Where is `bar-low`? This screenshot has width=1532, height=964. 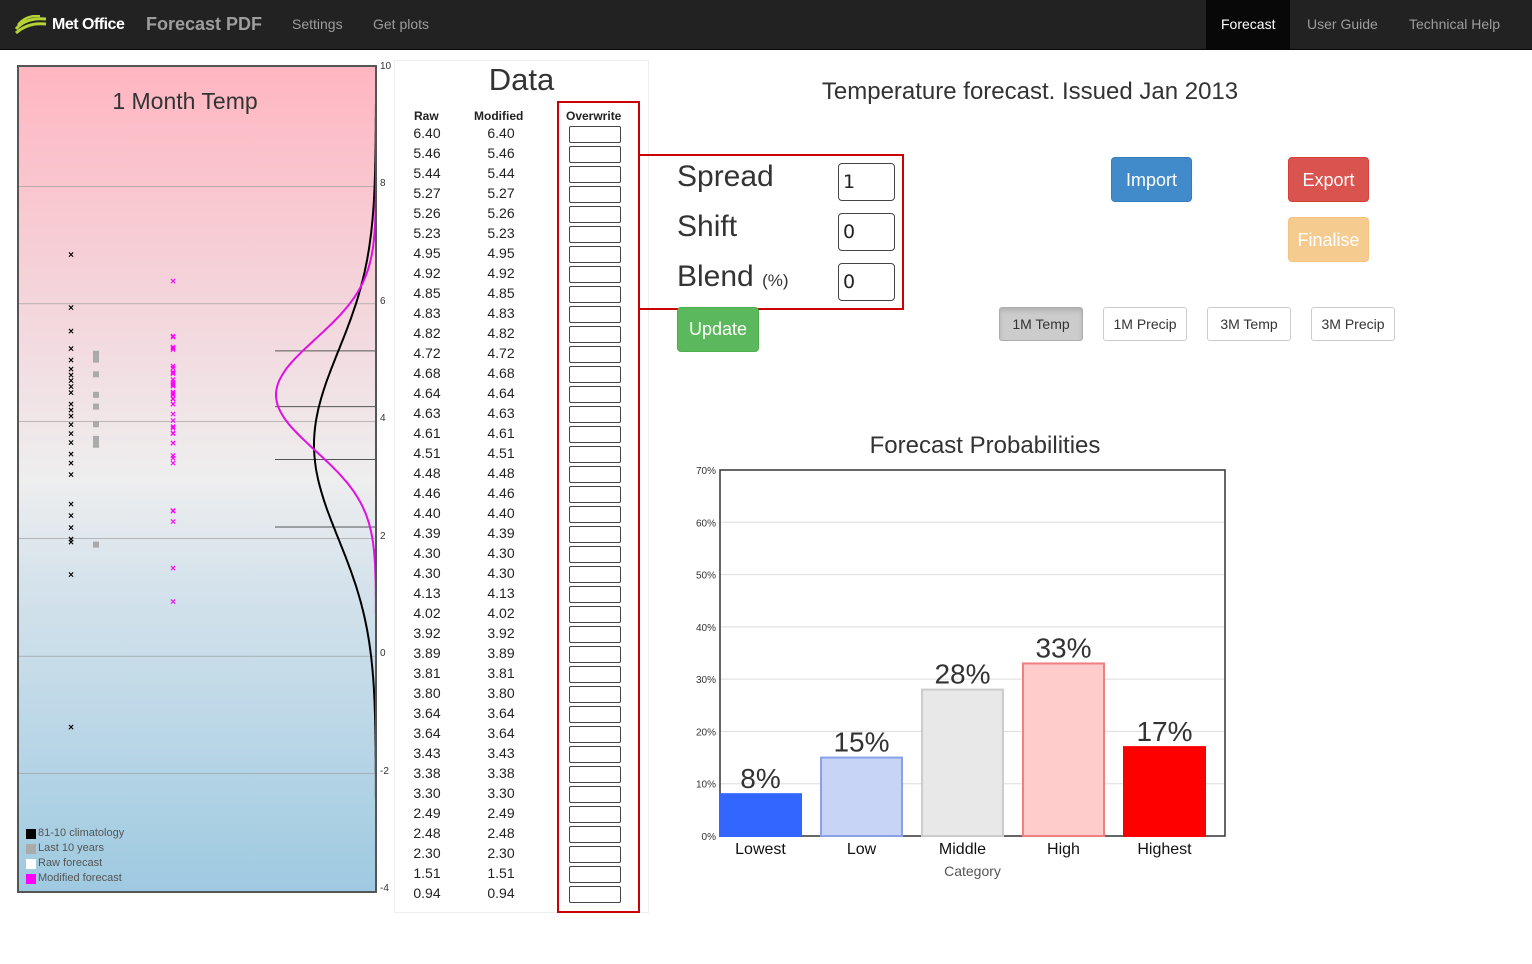
bar-low is located at coordinates (861, 797).